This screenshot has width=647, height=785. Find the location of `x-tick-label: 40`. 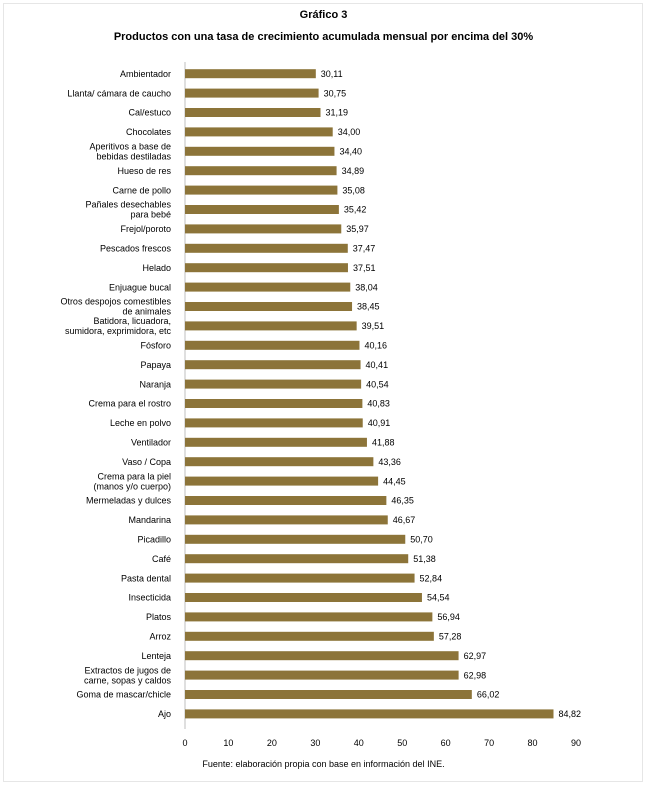

x-tick-label: 40 is located at coordinates (359, 743).